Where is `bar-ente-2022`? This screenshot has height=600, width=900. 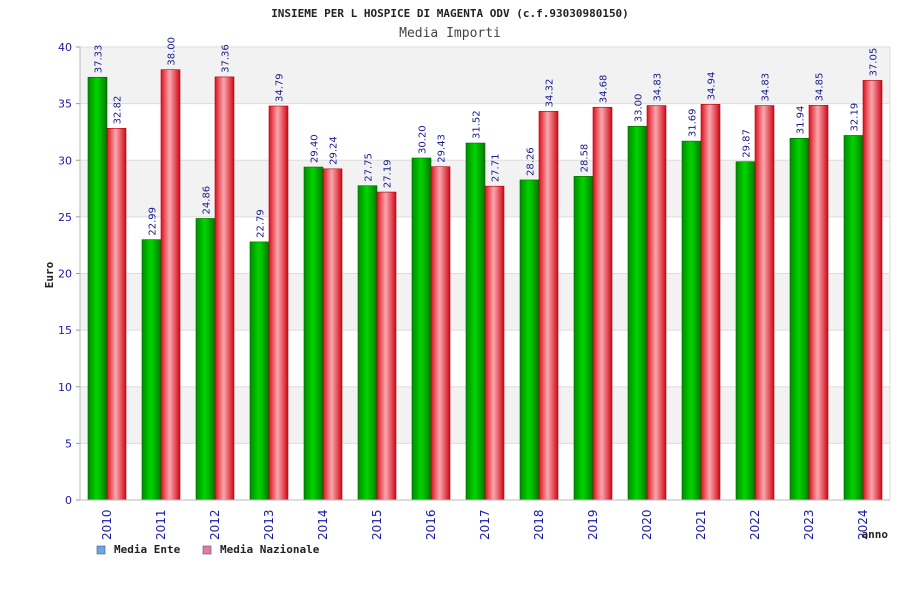
bar-ente-2022 is located at coordinates (745, 331).